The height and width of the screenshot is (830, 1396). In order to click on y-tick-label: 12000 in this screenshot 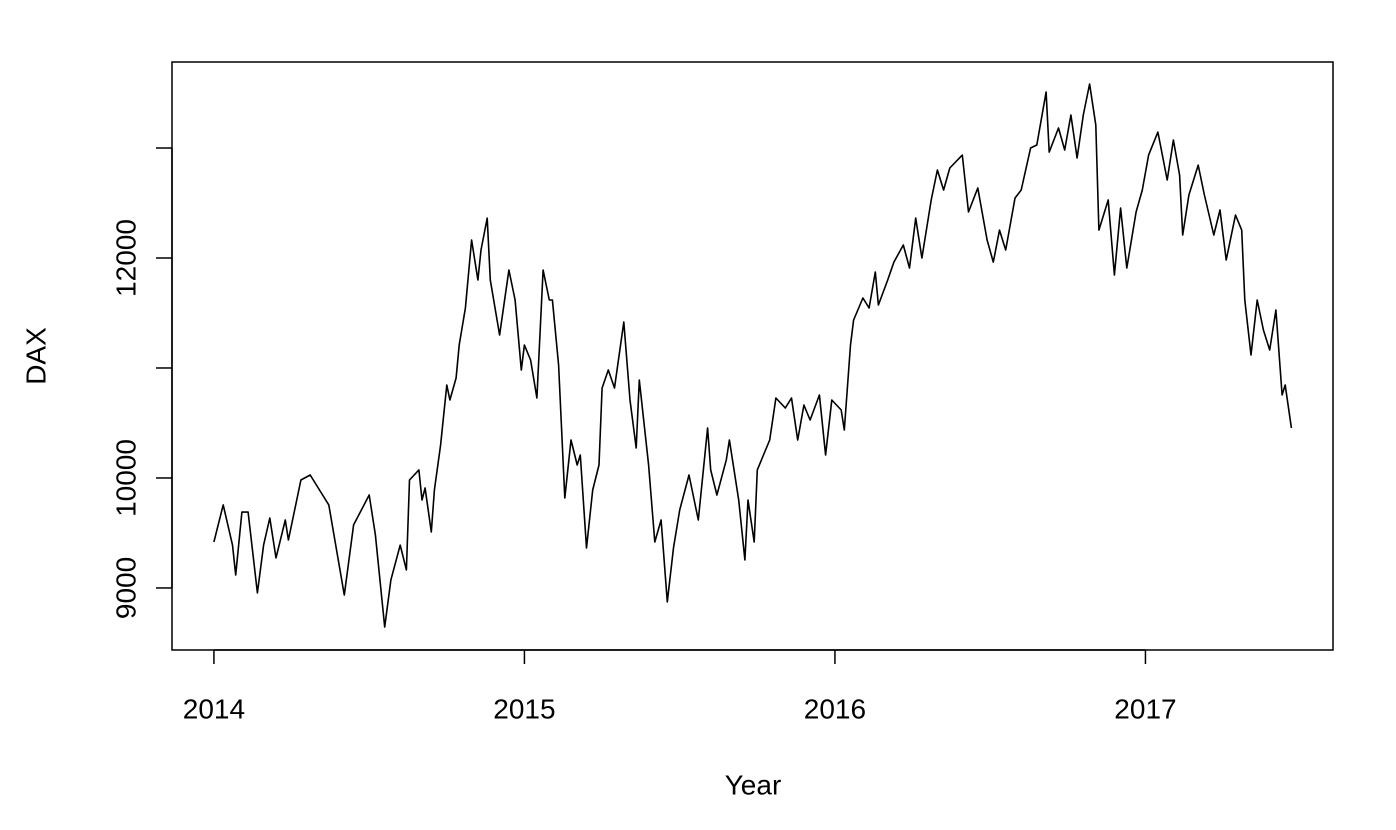, I will do `click(125, 258)`.